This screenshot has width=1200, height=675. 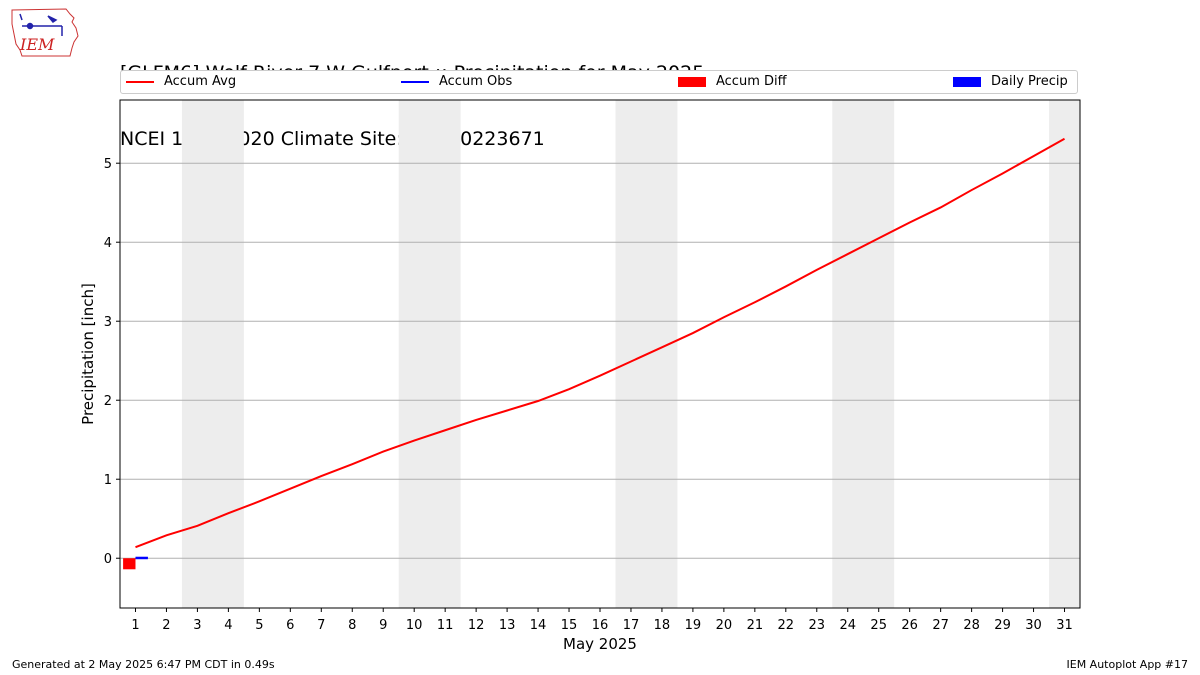 I want to click on x-tick-label: 28, so click(x=971, y=625).